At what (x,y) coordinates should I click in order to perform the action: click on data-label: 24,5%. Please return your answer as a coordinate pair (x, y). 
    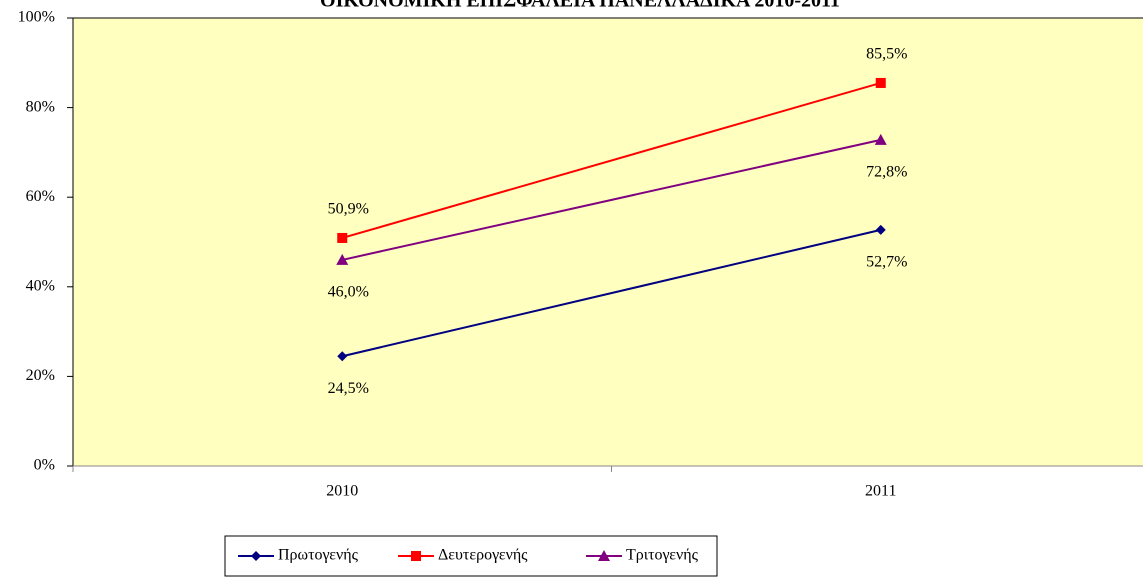
    Looking at the image, I should click on (348, 388).